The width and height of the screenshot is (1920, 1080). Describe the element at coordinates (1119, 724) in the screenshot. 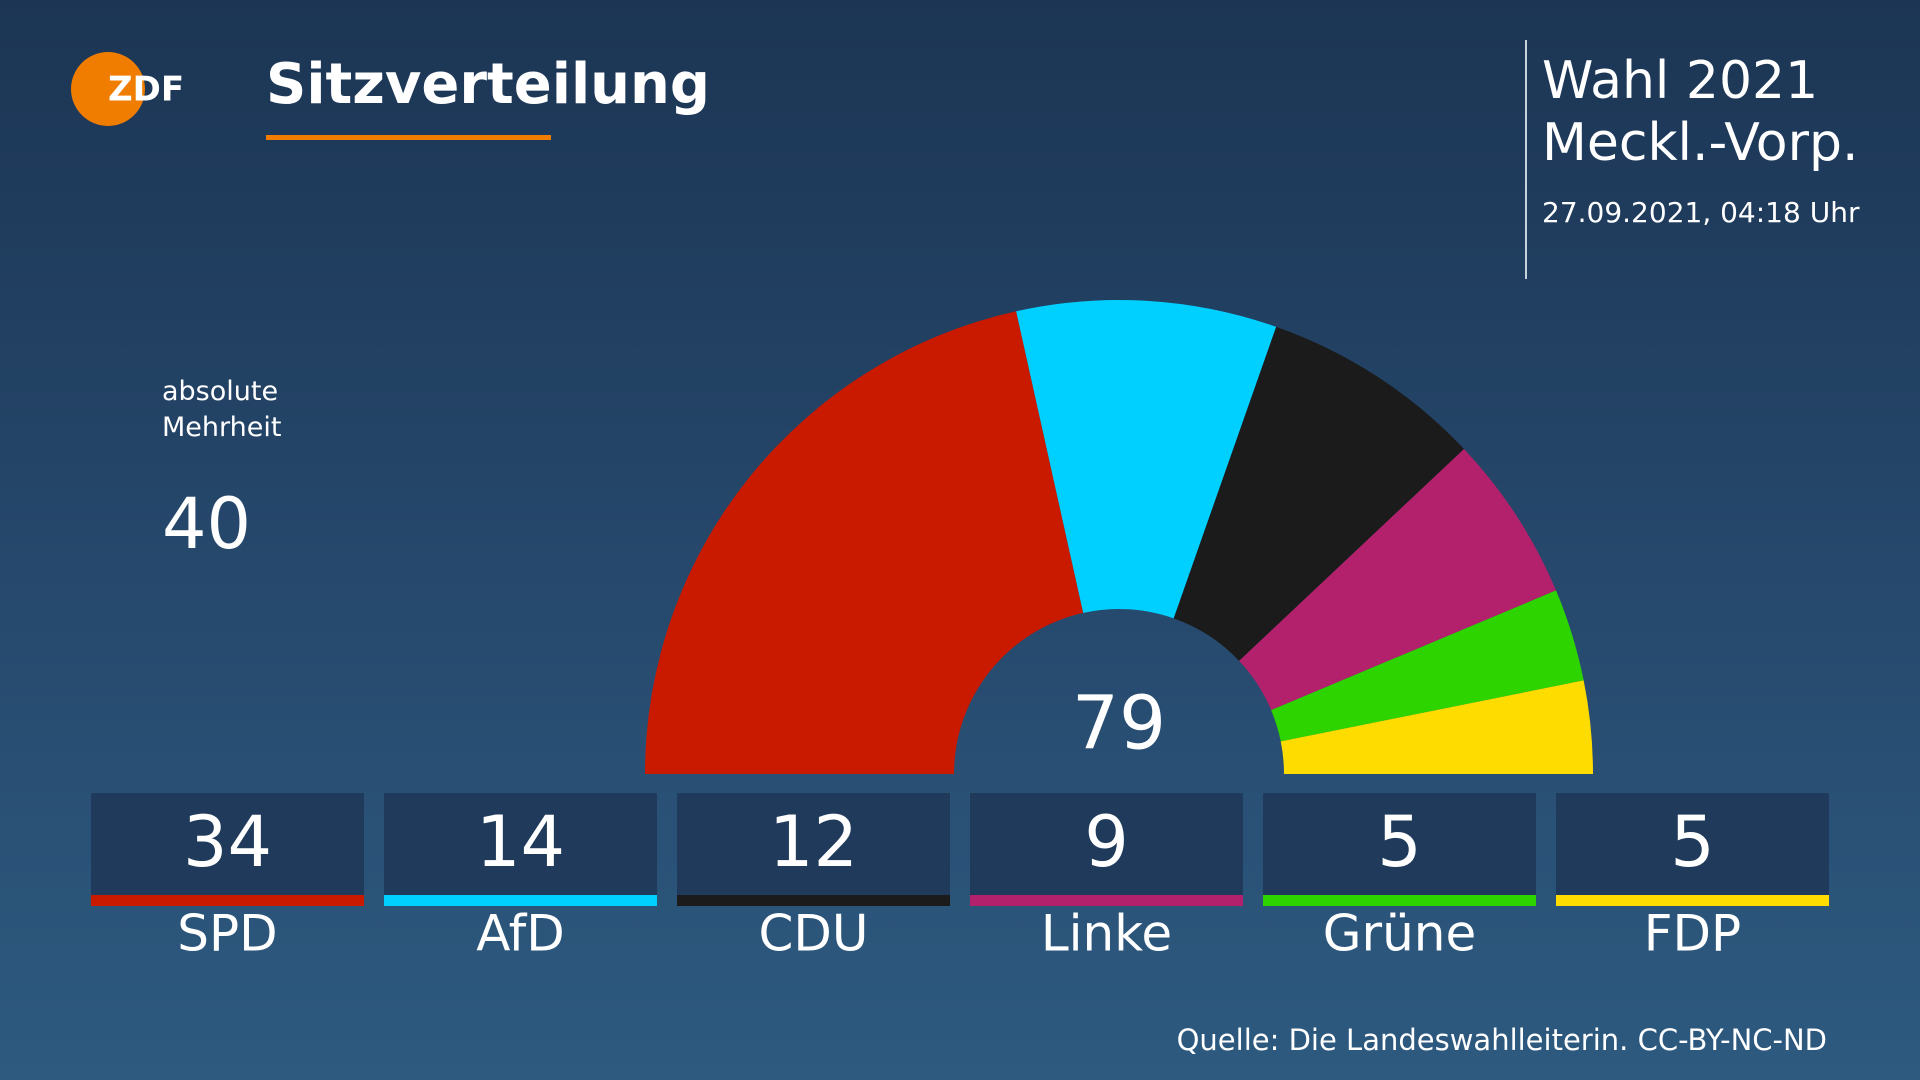

I see `total-seats: 79` at that location.